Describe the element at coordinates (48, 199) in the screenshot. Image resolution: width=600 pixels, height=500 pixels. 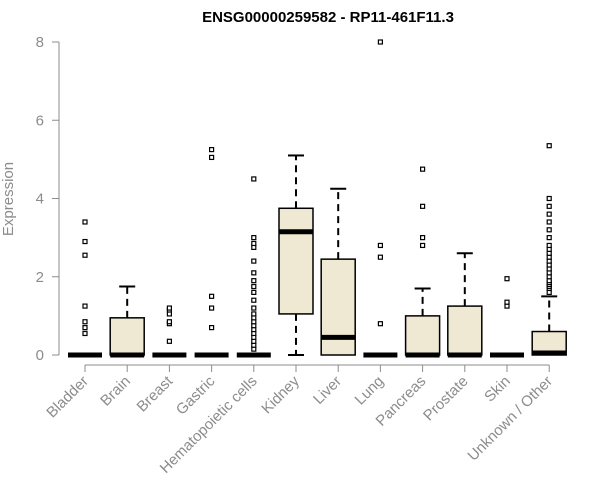
I see `y-axis: 0 2 4 6 8` at that location.